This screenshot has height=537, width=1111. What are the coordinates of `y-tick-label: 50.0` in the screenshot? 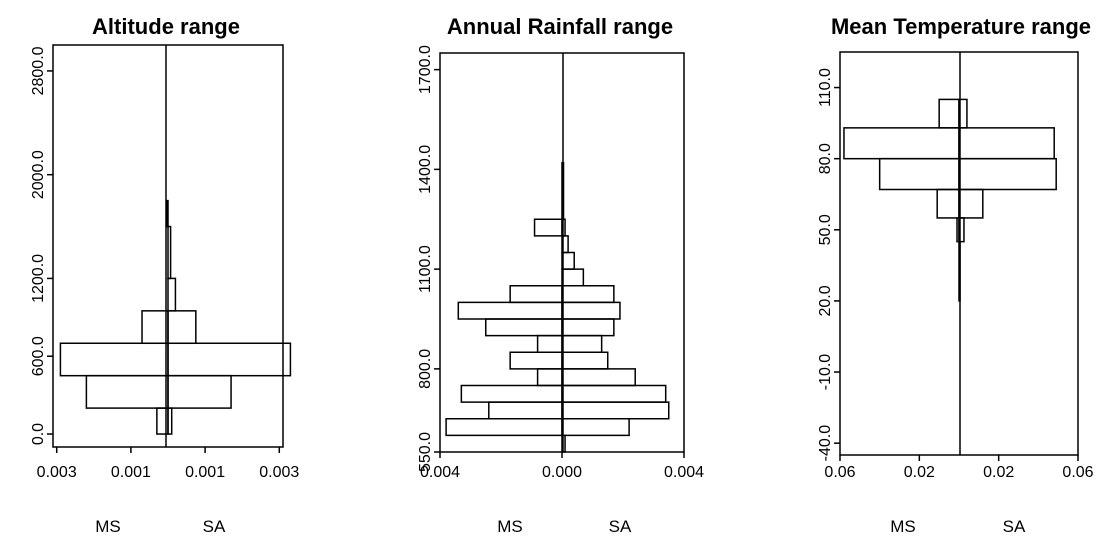 It's located at (825, 229).